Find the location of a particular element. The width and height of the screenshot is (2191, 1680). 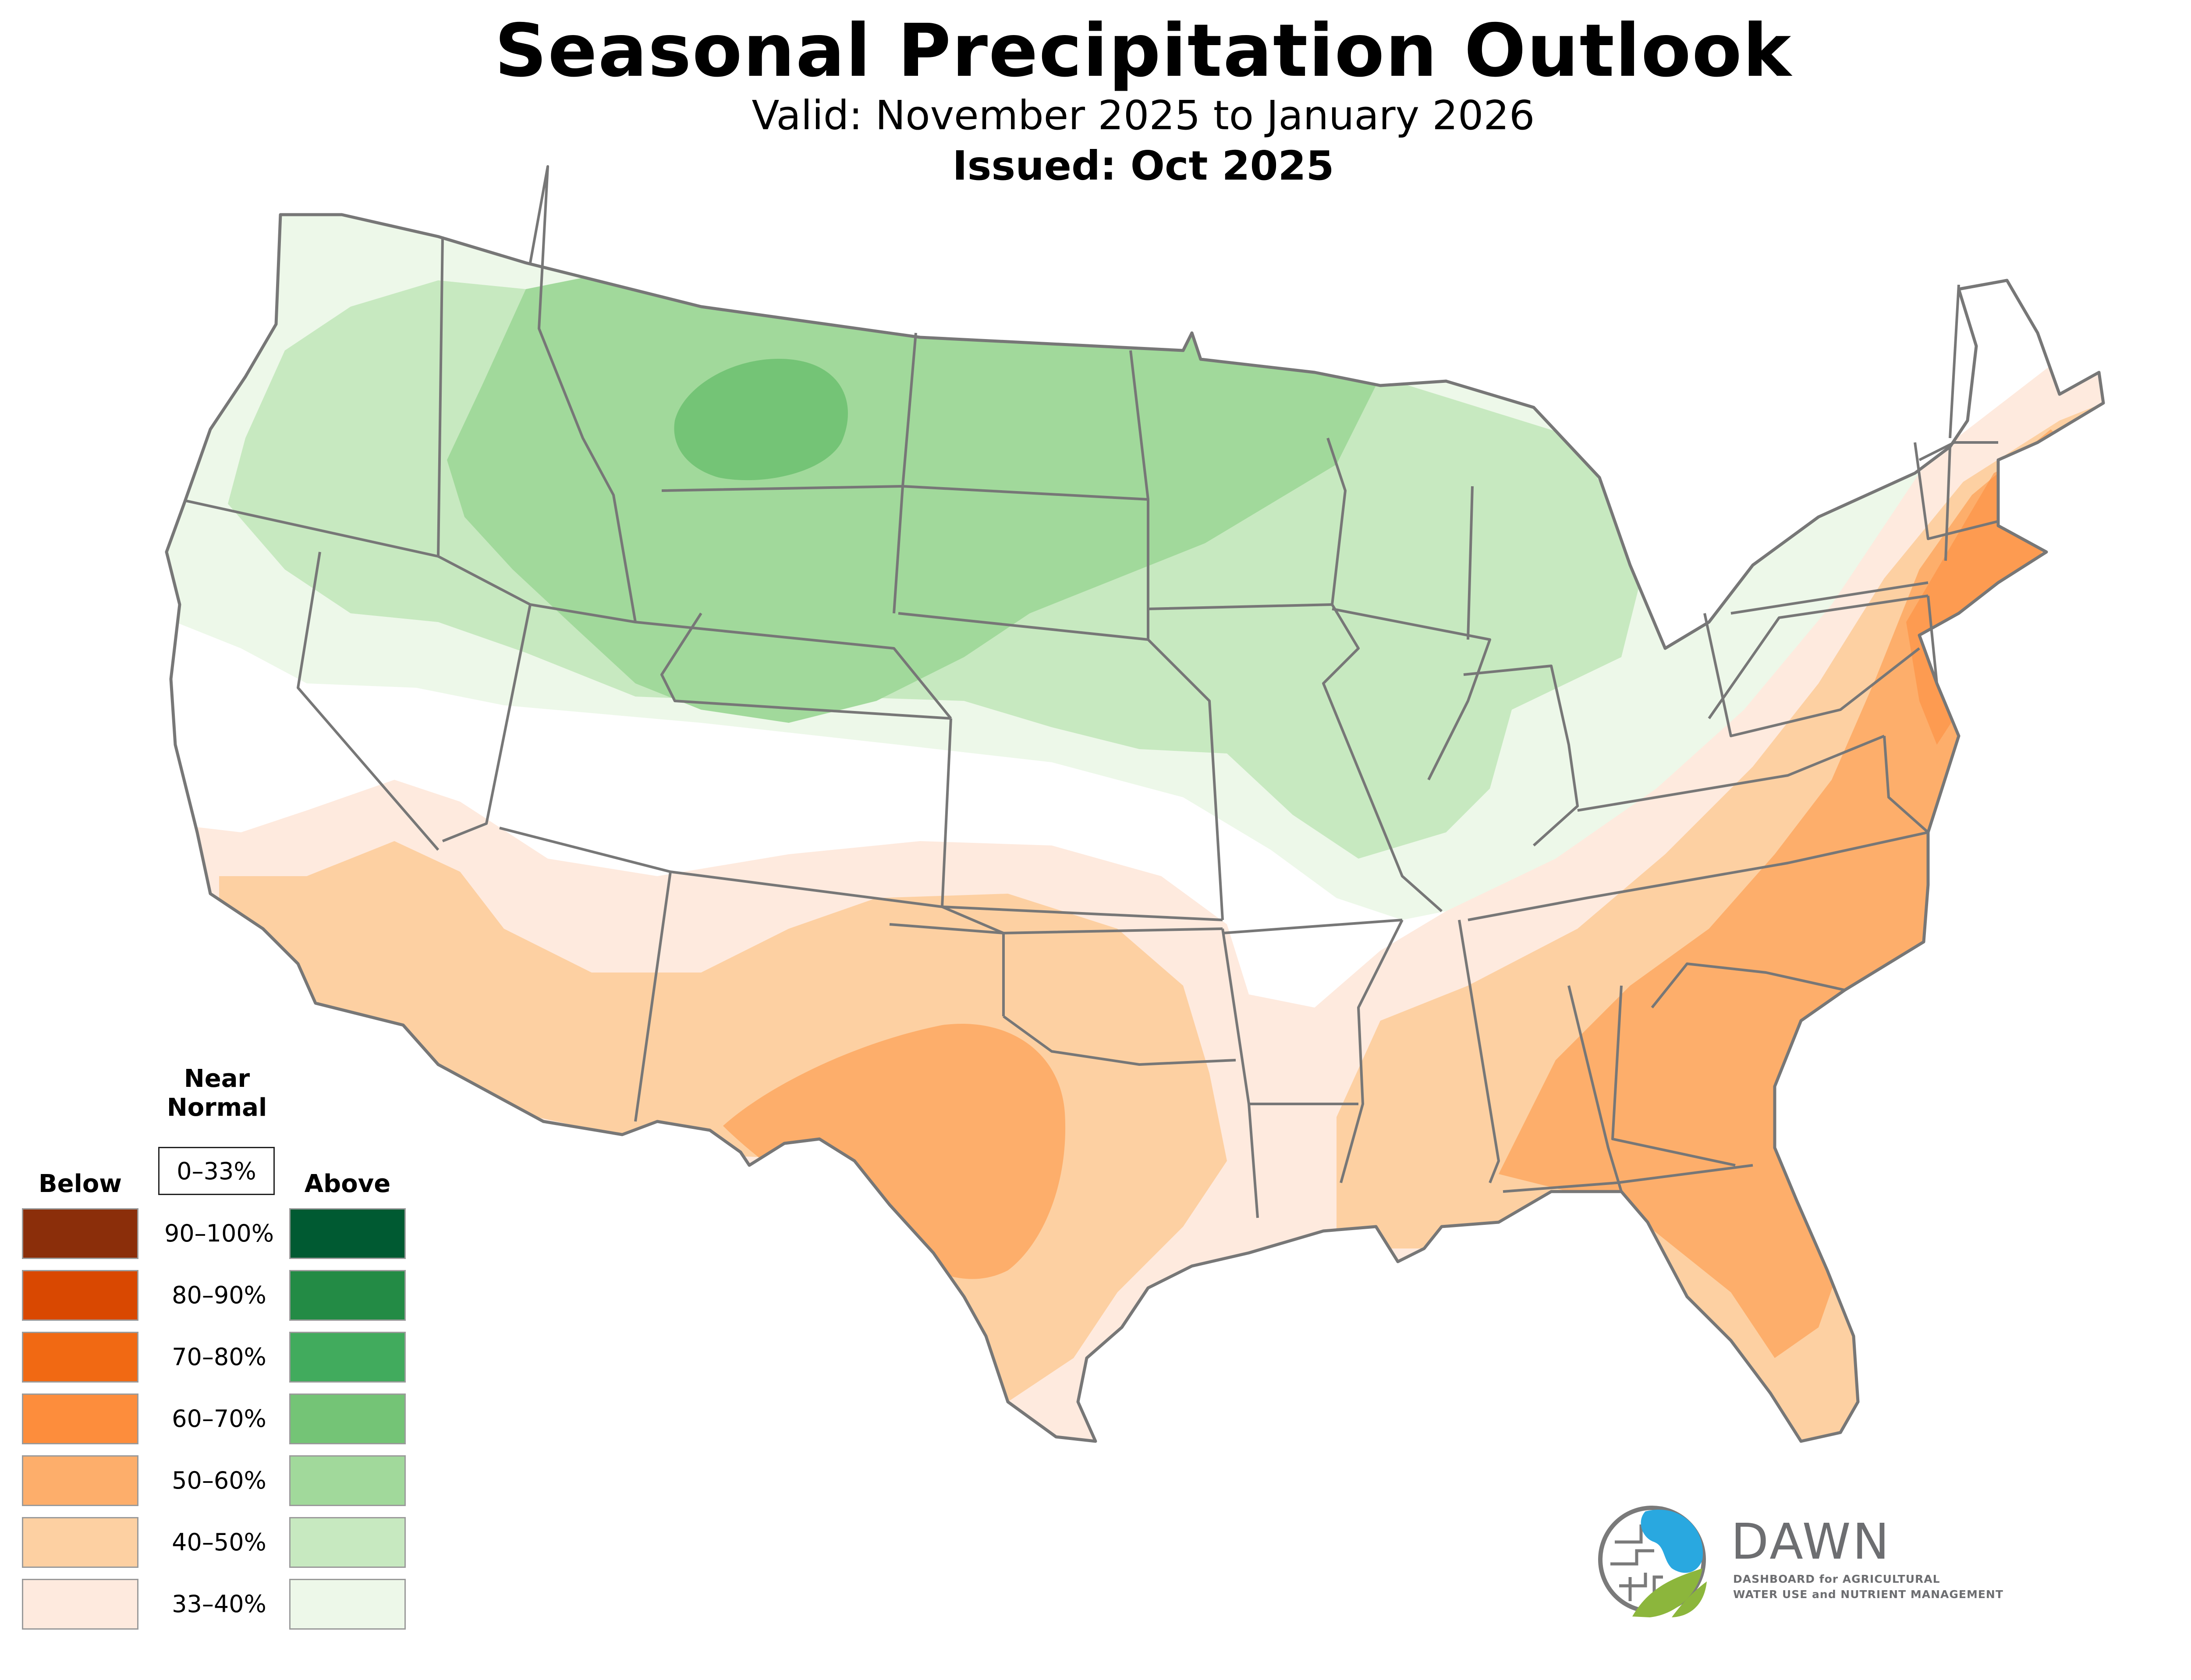

near-label: Near is located at coordinates (217, 1079).